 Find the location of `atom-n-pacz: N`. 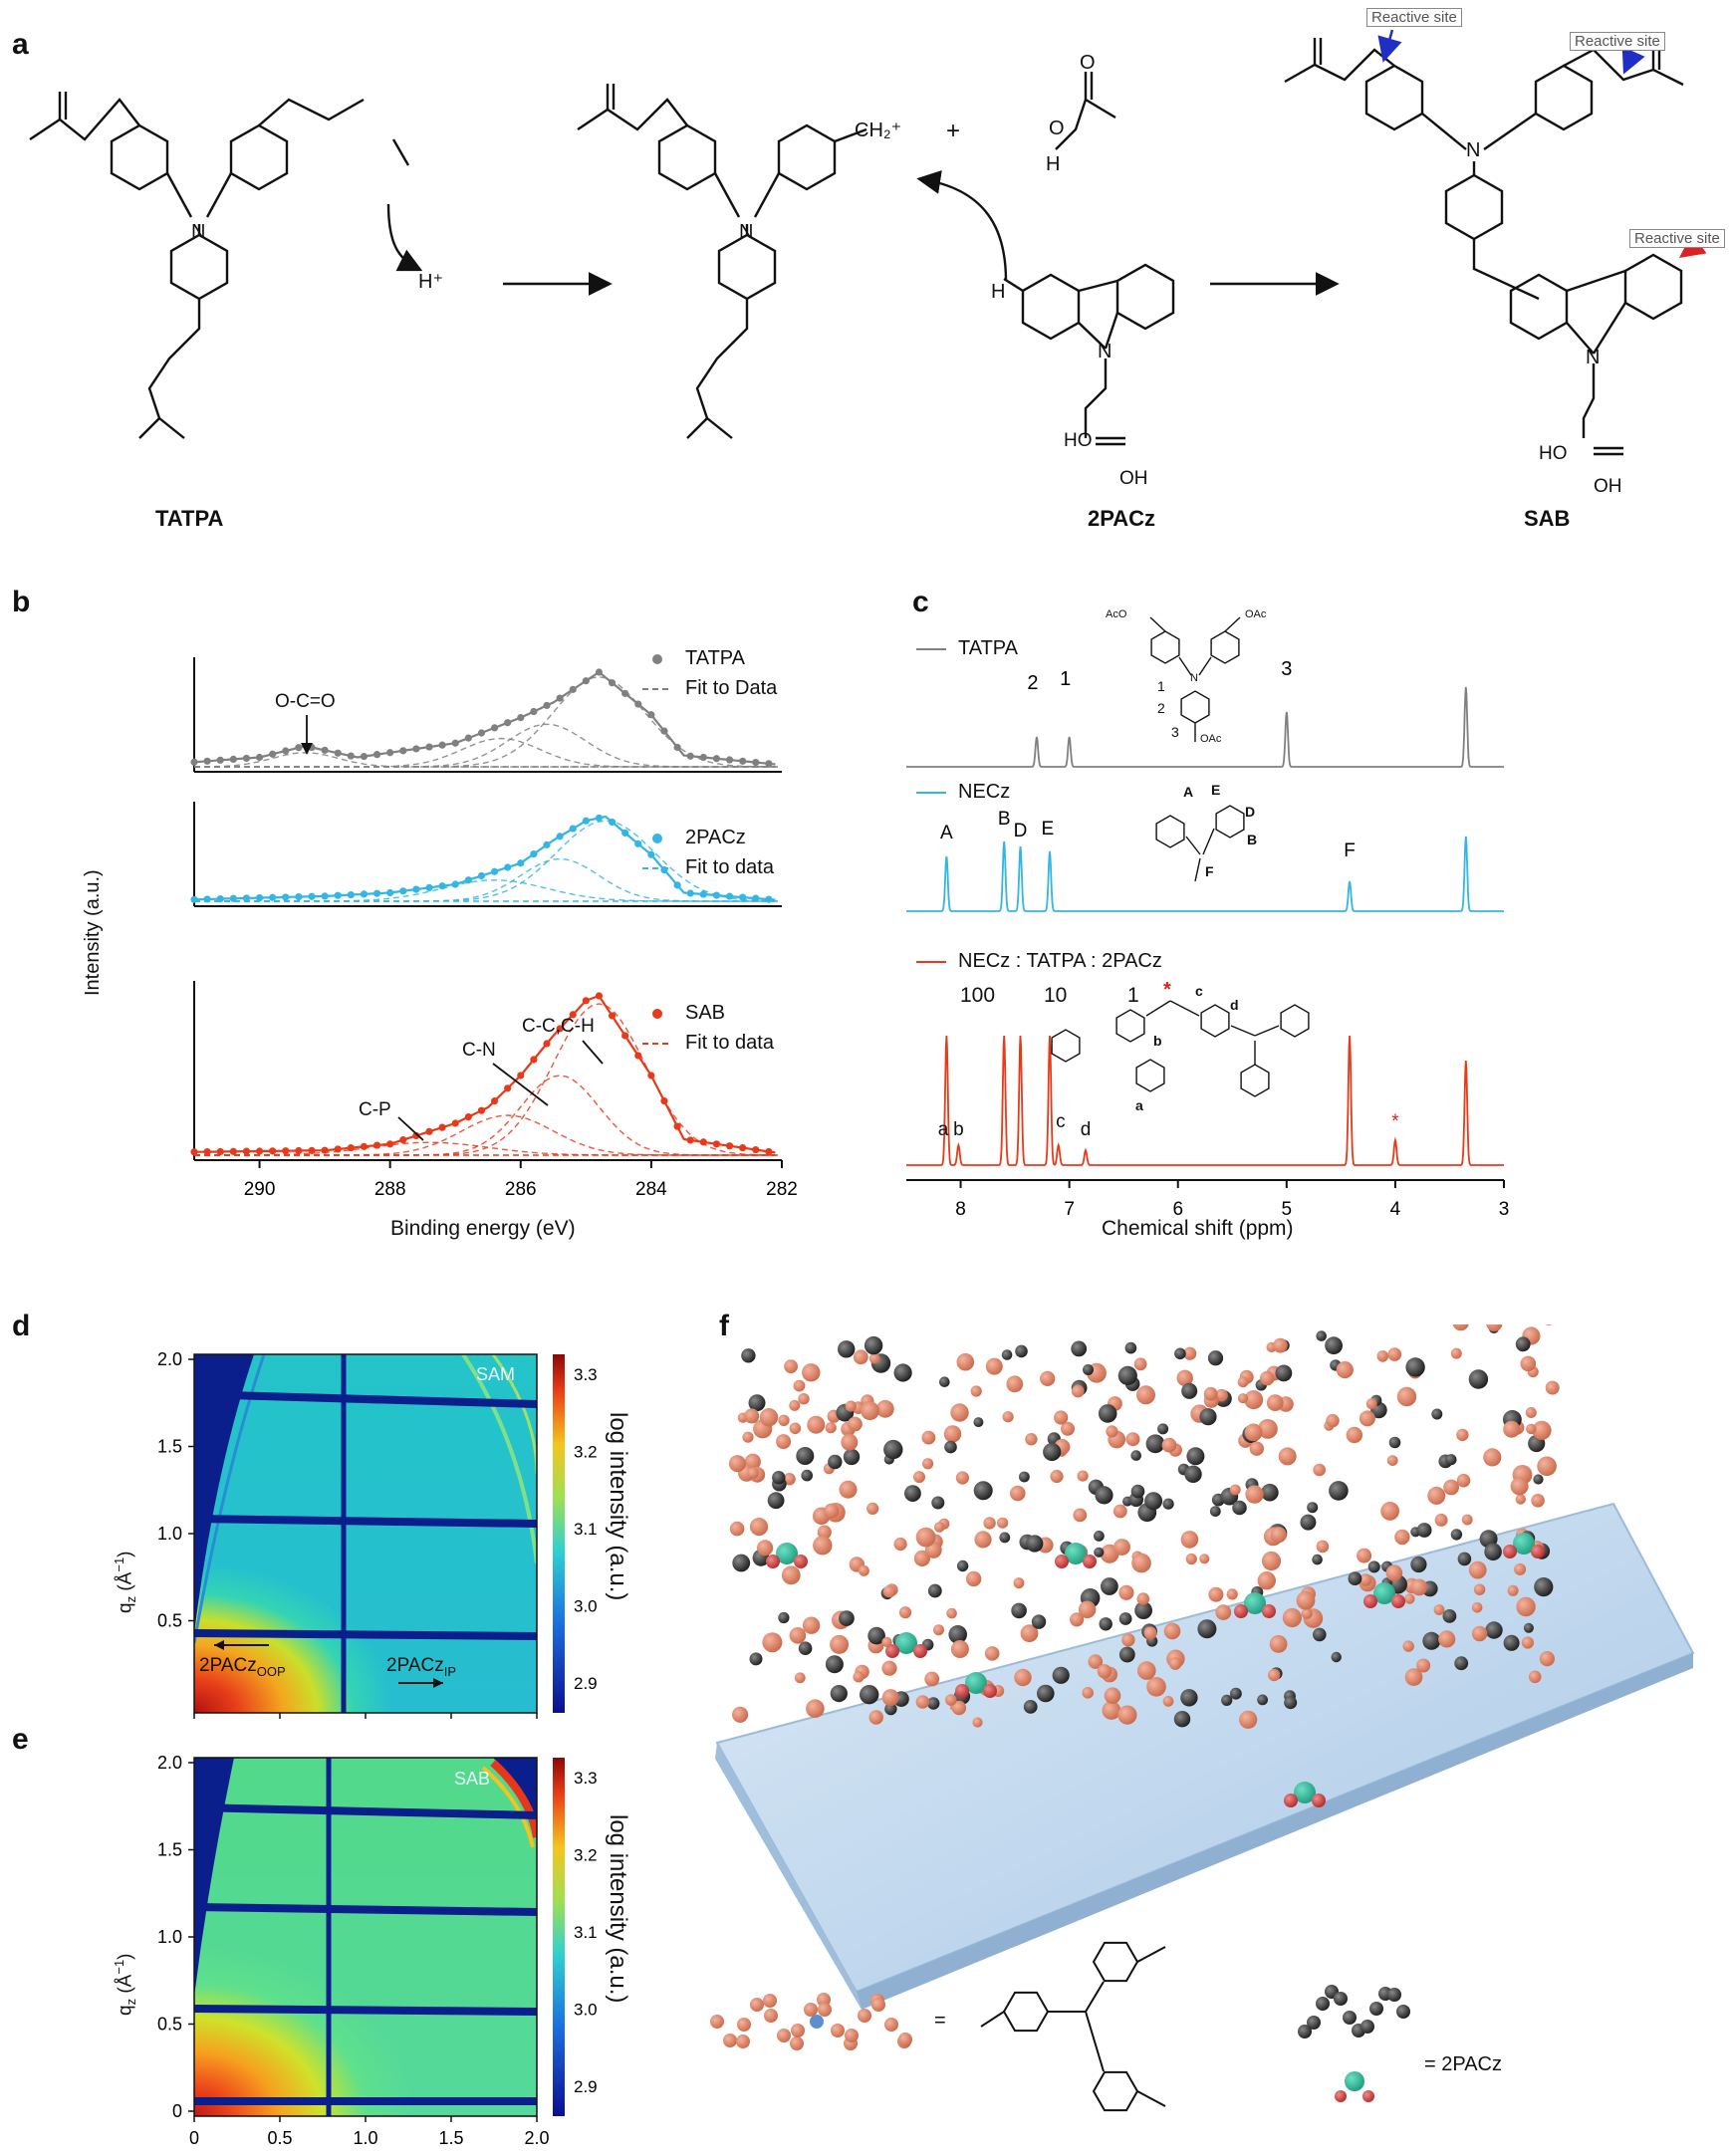

atom-n-pacz: N is located at coordinates (1105, 351).